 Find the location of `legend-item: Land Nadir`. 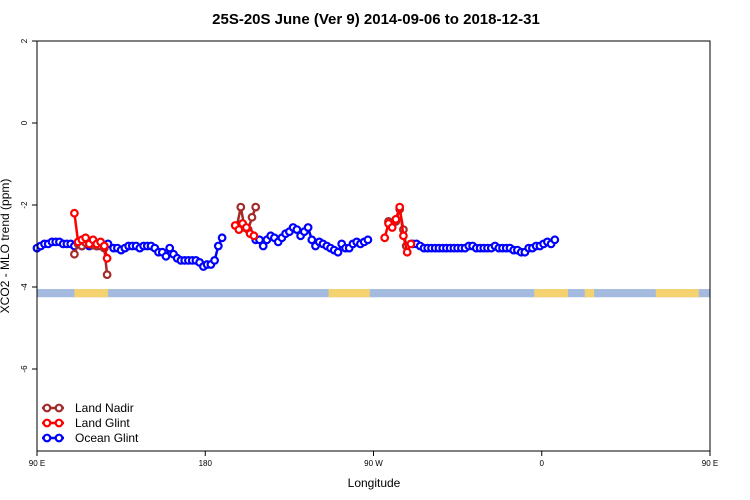

legend-item: Land Nadir is located at coordinates (88, 408).